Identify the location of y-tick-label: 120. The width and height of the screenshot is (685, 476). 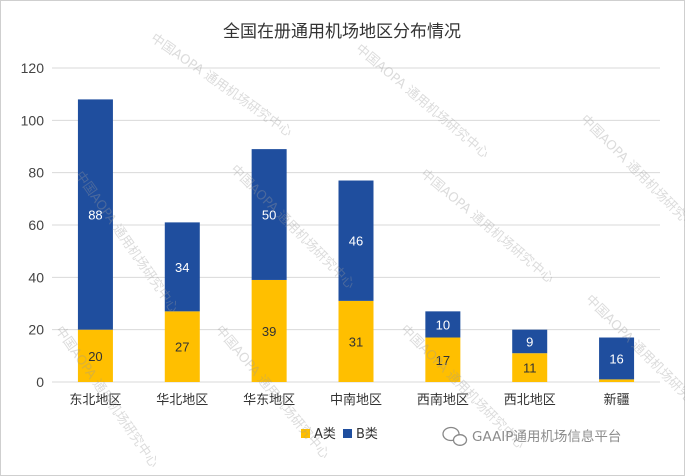
(33, 68).